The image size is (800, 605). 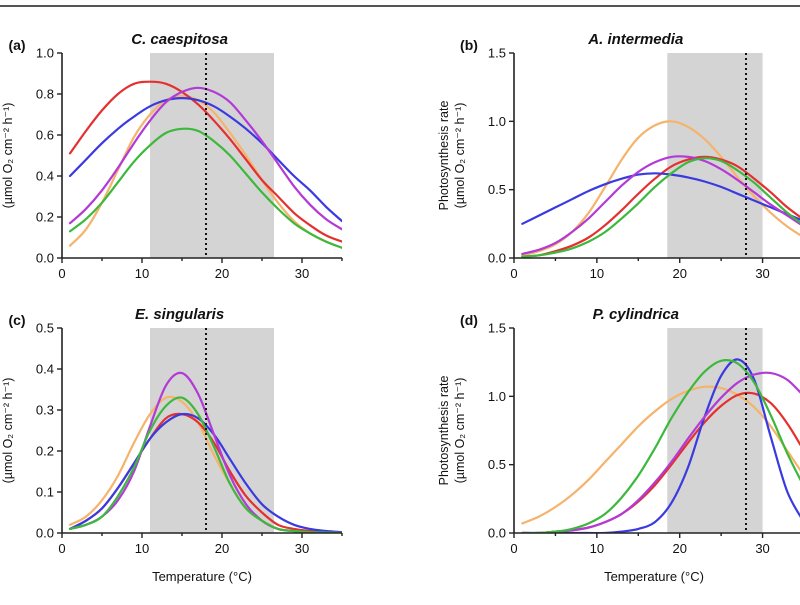 What do you see at coordinates (179, 314) in the screenshot?
I see `panel-title: E. singularis` at bounding box center [179, 314].